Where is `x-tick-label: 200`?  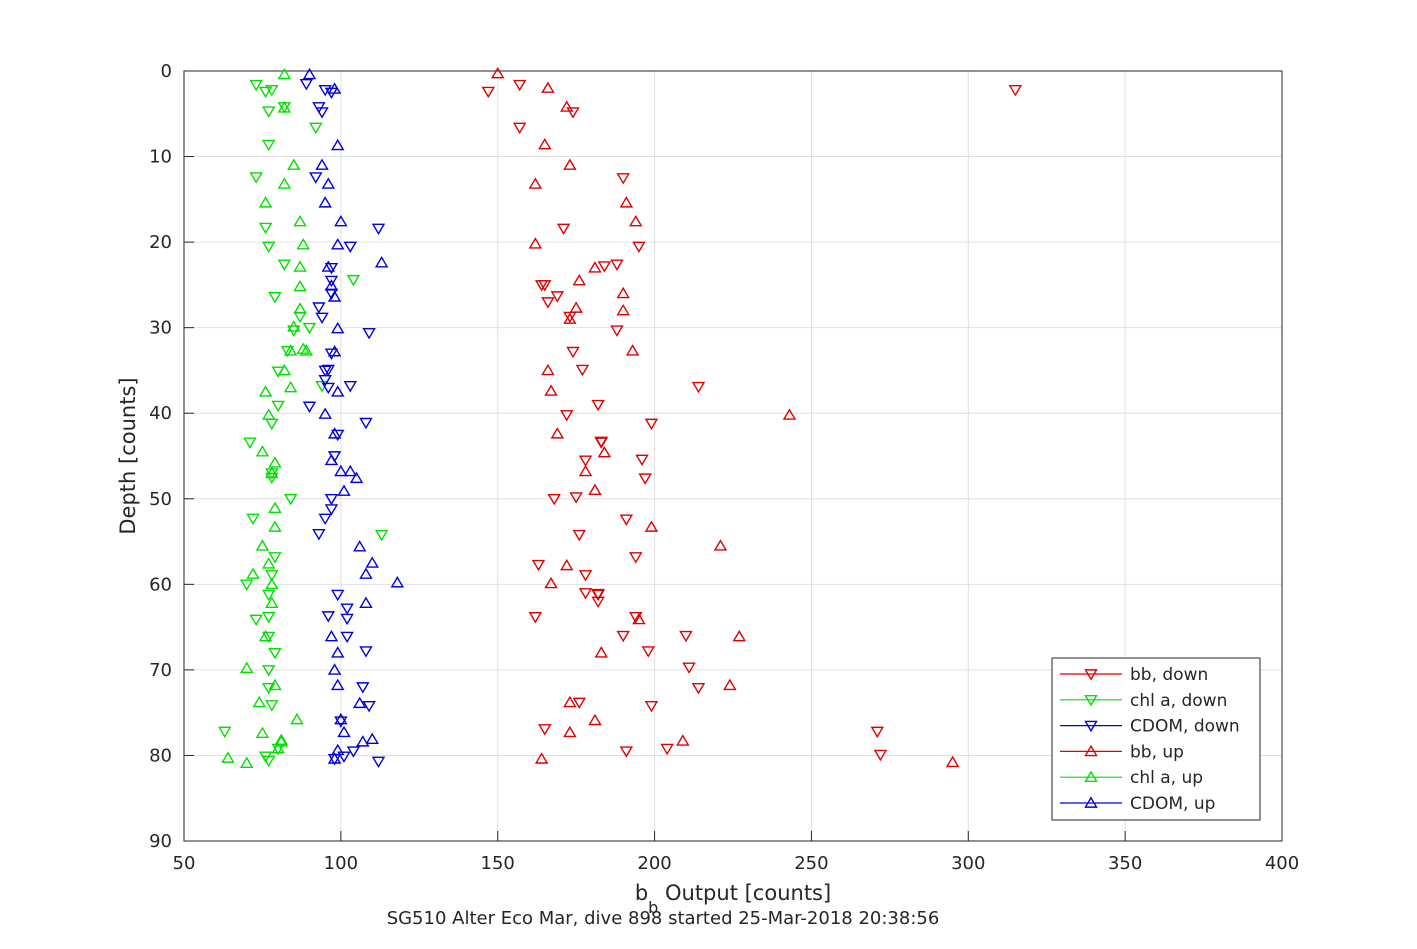 x-tick-label: 200 is located at coordinates (654, 863).